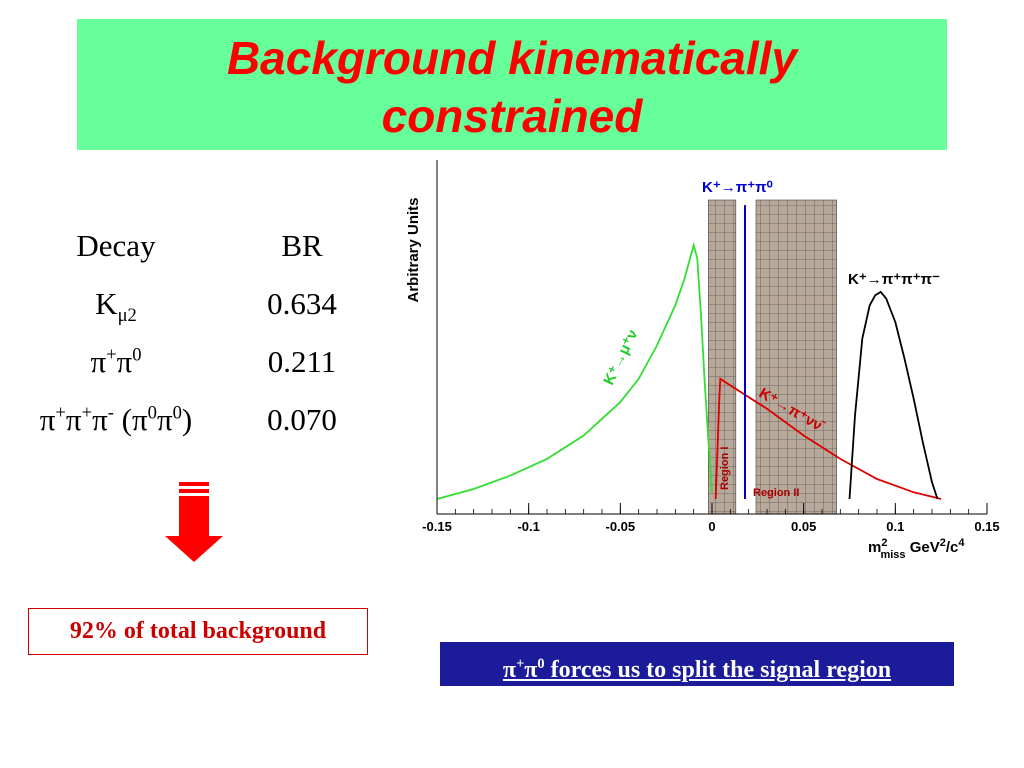 This screenshot has height=768, width=1024. I want to click on x-tick-label: -0.1, so click(528, 526).